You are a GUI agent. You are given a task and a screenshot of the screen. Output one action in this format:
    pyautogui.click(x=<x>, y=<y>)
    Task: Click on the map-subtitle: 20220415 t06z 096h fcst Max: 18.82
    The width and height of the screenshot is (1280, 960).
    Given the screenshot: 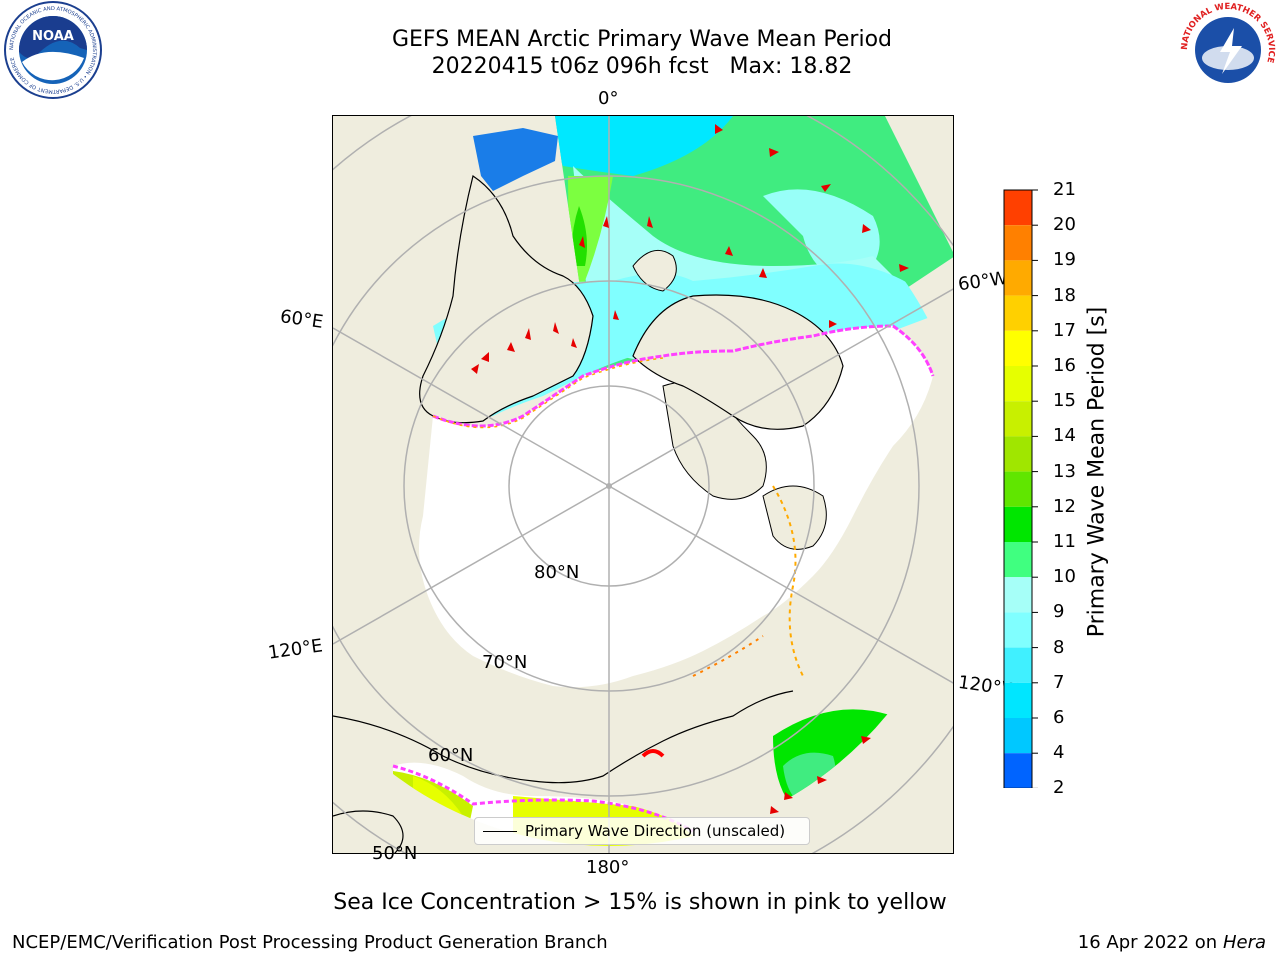 What is the action you would take?
    pyautogui.click(x=642, y=66)
    